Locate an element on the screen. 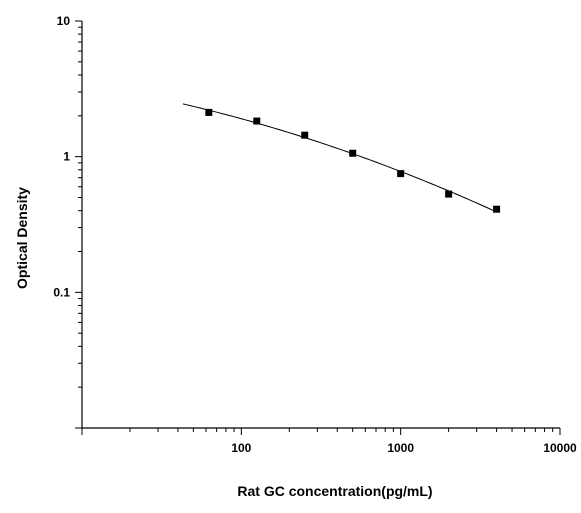 The image size is (581, 513). x-tick-label: 1000 is located at coordinates (400, 448).